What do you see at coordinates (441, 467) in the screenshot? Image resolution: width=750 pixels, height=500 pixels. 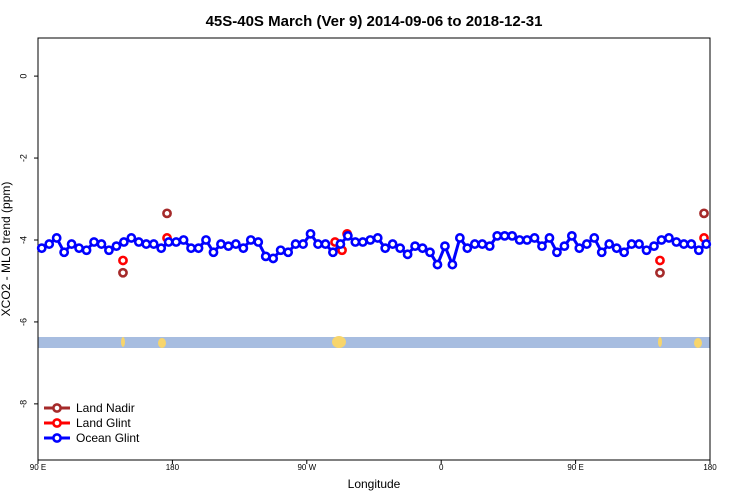 I see `x-tick-label: 0` at bounding box center [441, 467].